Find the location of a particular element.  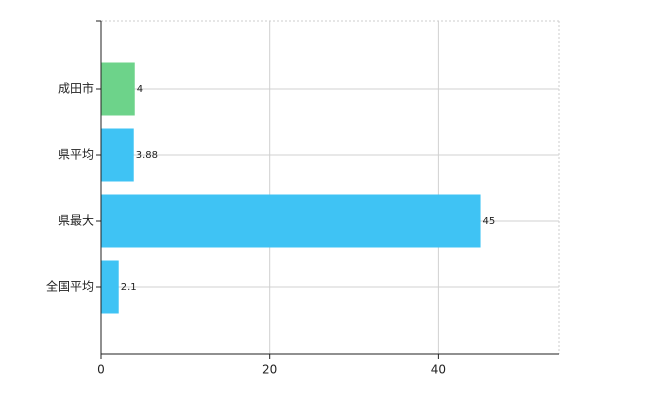

x-tick-label: 0 is located at coordinates (101, 370).